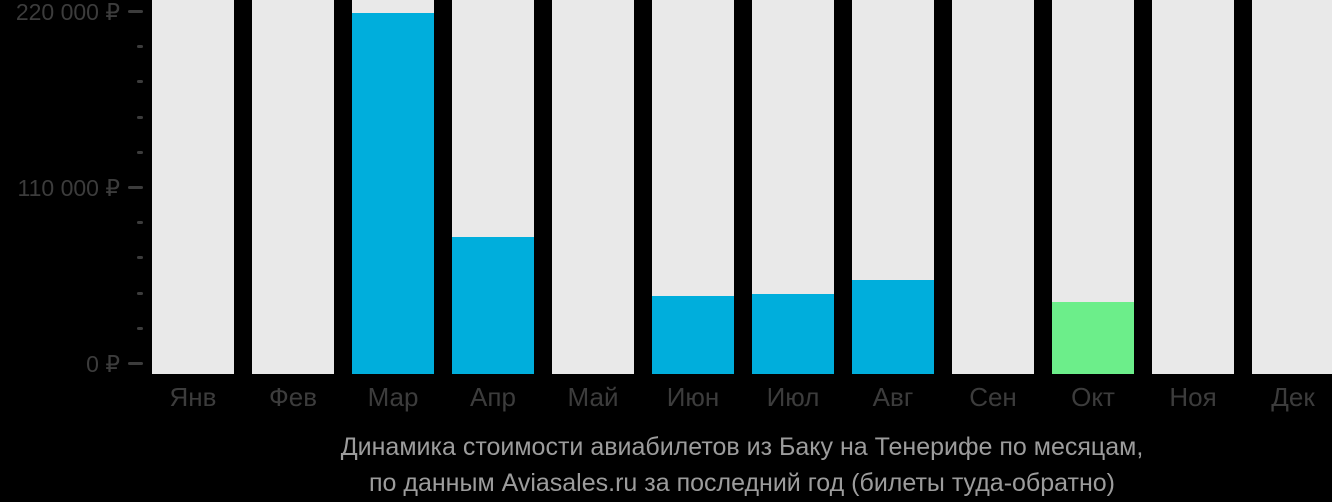 The image size is (1332, 502). I want to click on x-axis-label-Янв: Янв, so click(193, 397).